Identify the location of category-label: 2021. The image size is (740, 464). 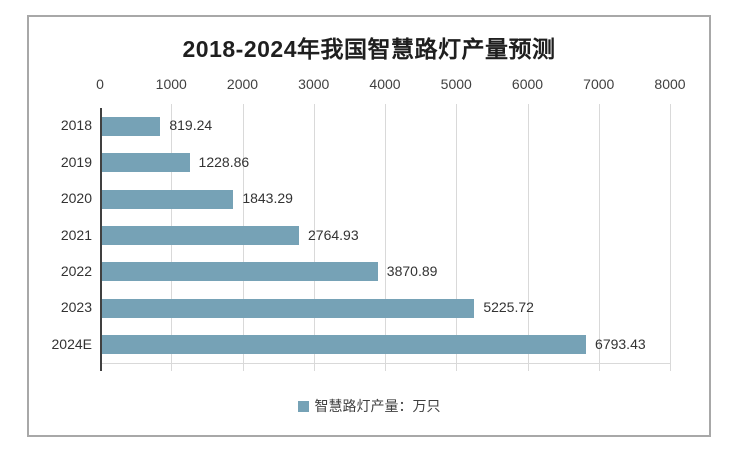
(76, 234).